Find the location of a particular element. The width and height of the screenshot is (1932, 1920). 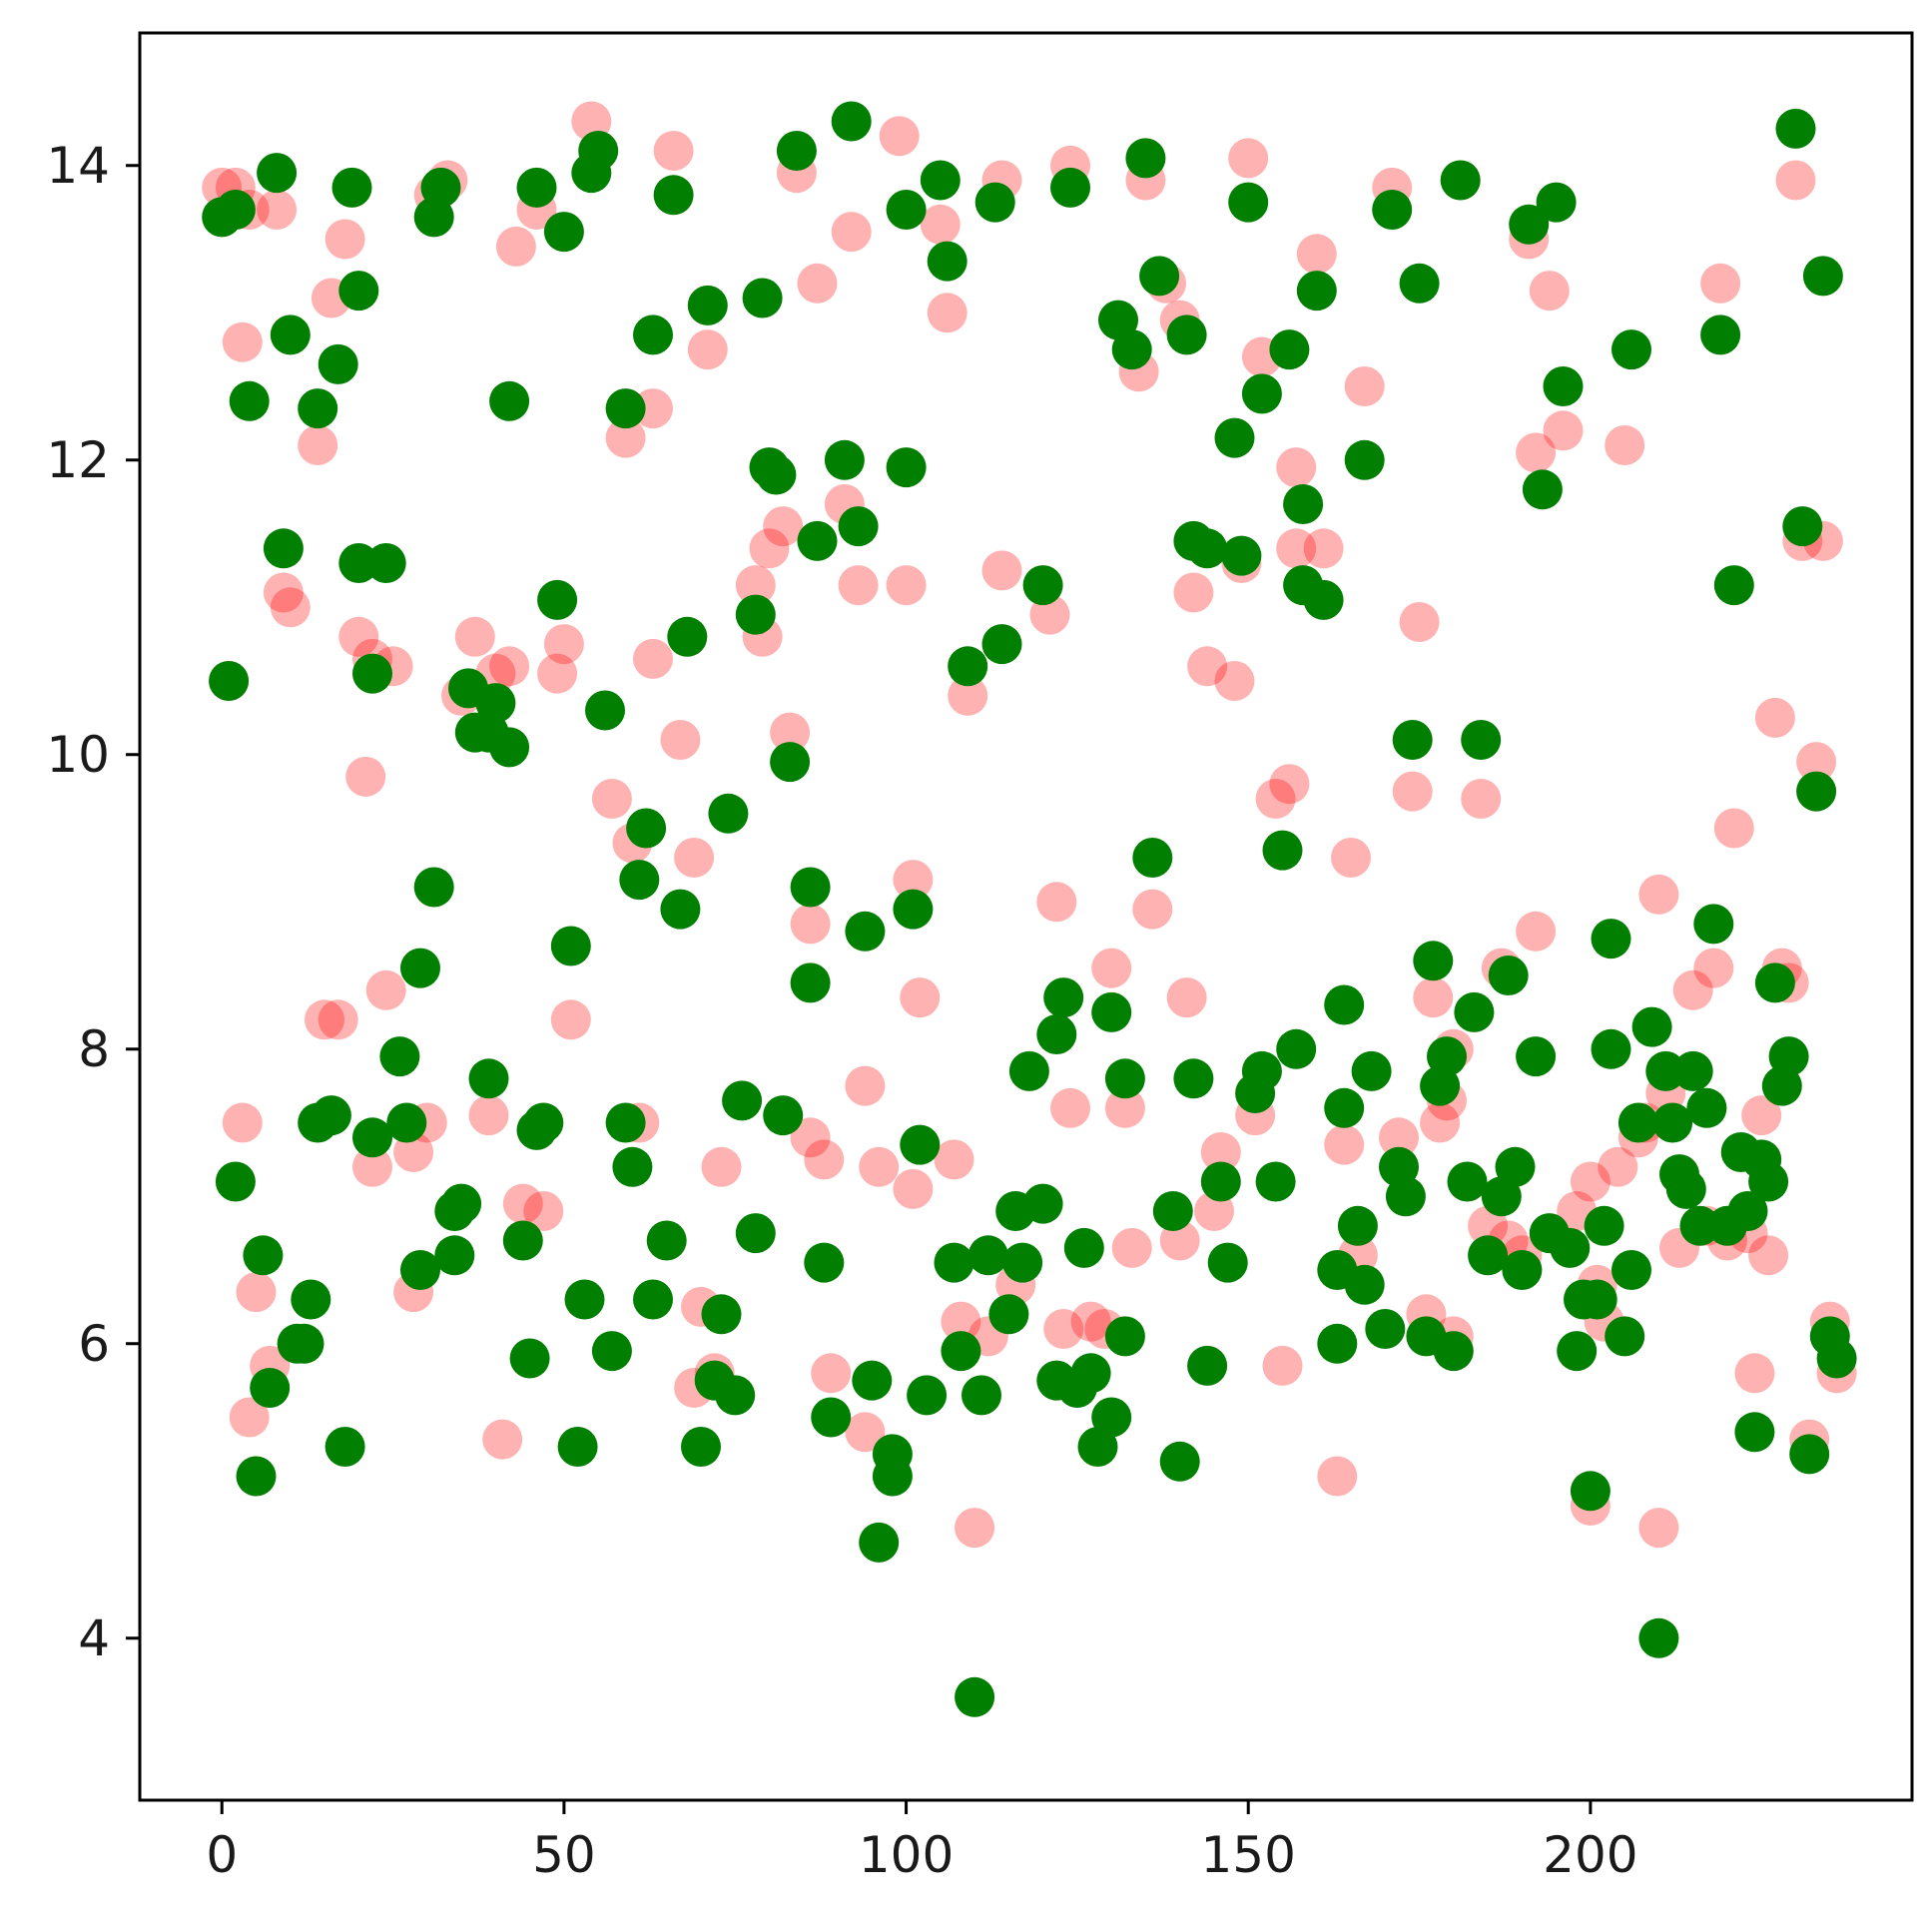

x-tick-label-3: 150 is located at coordinates (1248, 1855).